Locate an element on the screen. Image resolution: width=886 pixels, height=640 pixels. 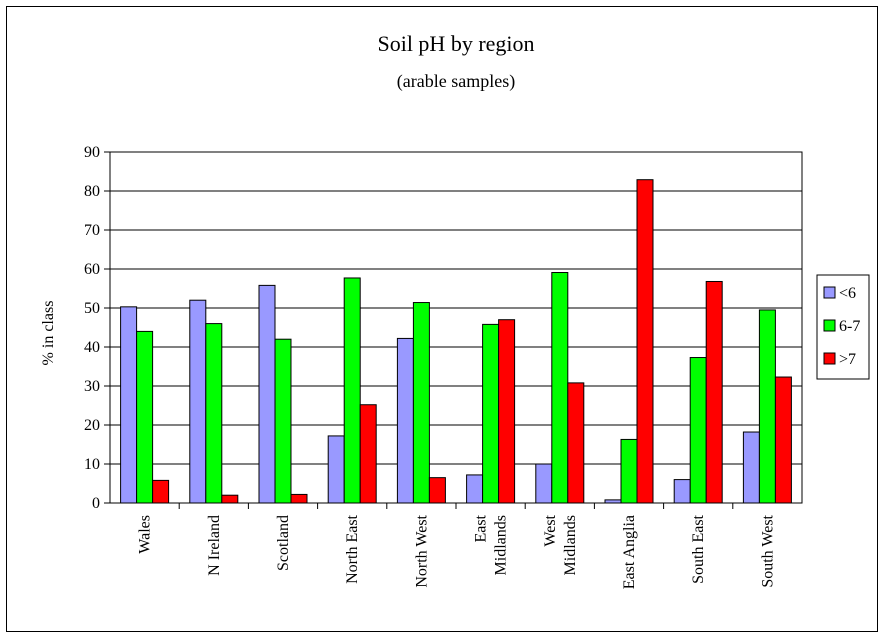
x-tick-label: Scotland is located at coordinates (283, 543).